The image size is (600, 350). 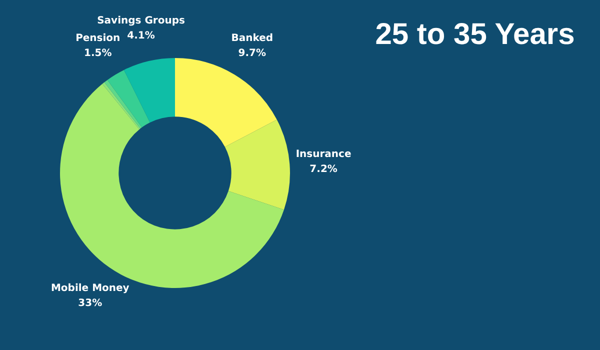 I want to click on data-label: 4.1%, so click(x=141, y=36).